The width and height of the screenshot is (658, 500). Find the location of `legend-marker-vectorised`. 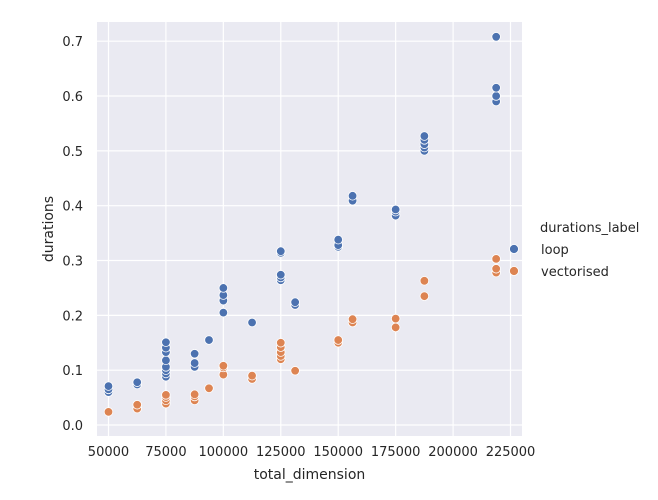

legend-marker-vectorised is located at coordinates (514, 271).